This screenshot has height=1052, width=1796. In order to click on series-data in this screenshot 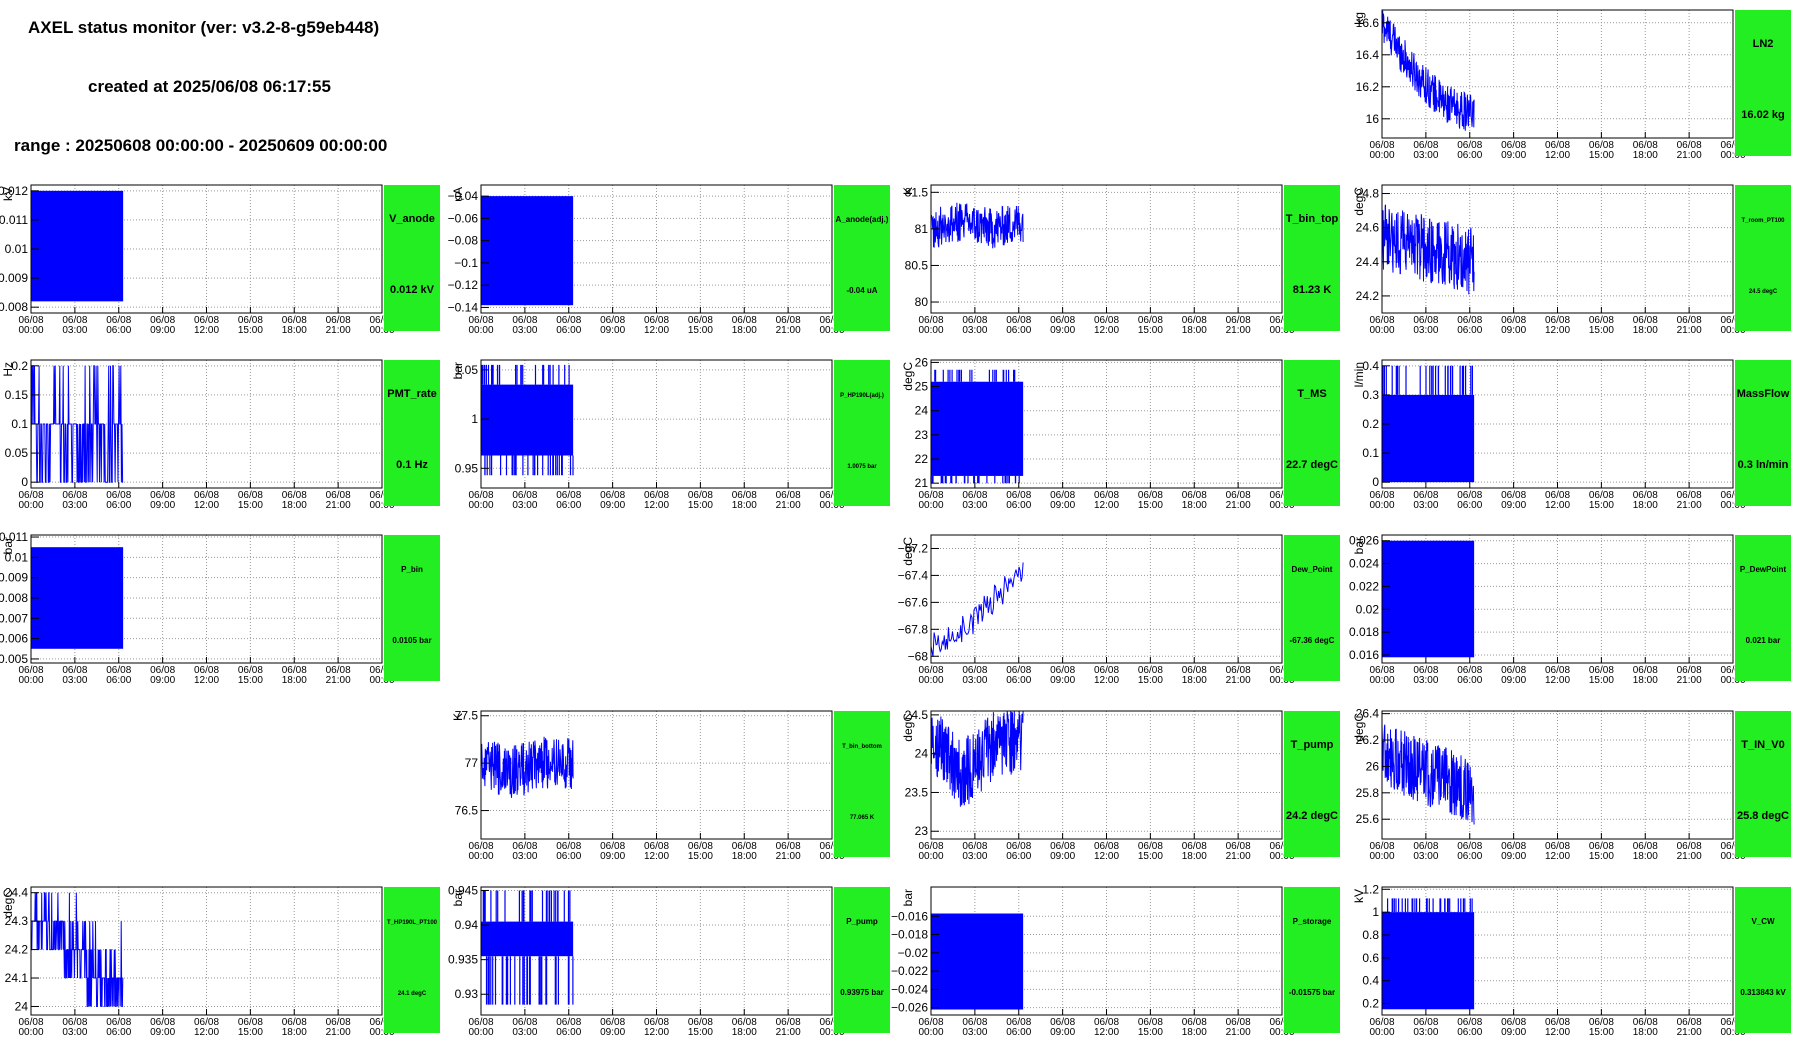, I will do `click(77, 424)`.